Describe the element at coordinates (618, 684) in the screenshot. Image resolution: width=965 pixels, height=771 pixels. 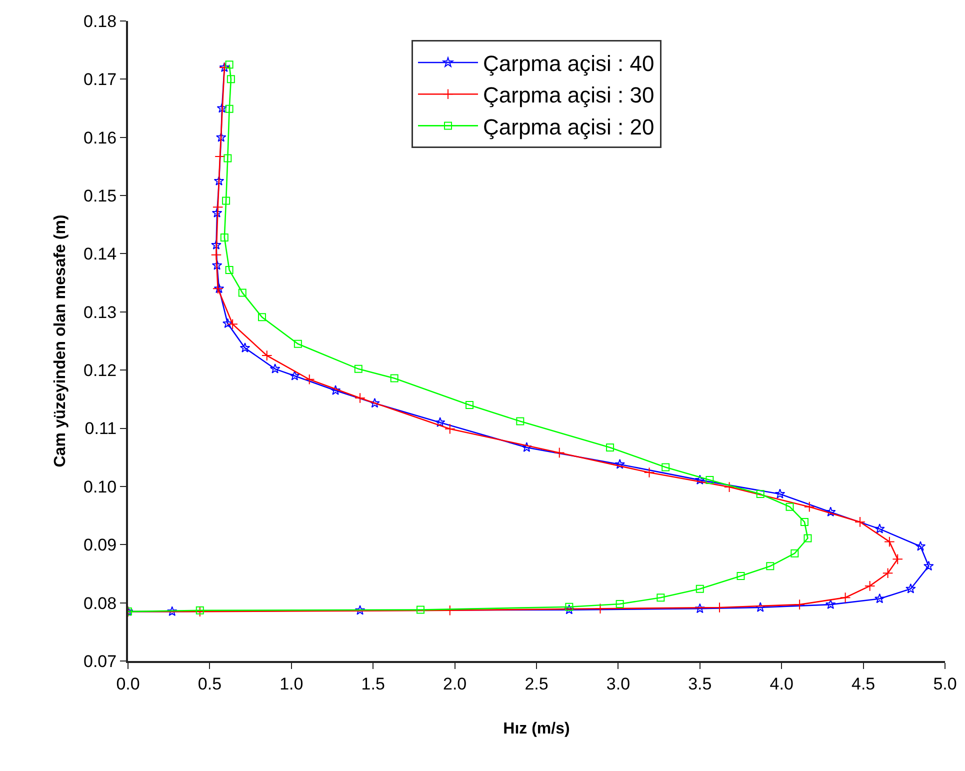
I see `x-tick-label: 3.0` at that location.